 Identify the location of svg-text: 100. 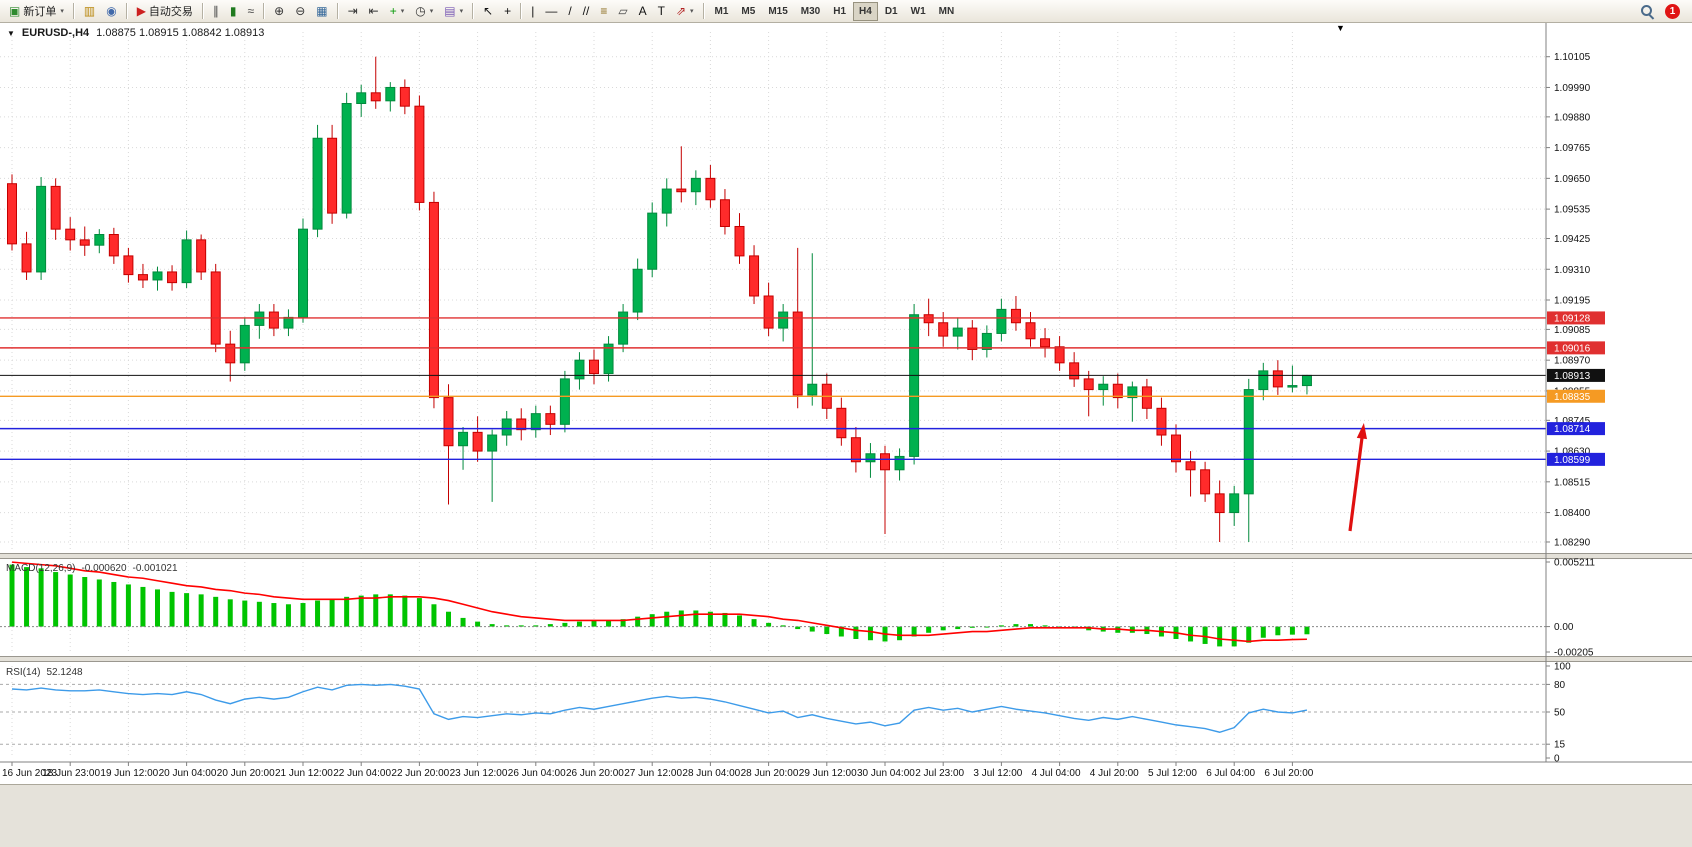
(1562, 667).